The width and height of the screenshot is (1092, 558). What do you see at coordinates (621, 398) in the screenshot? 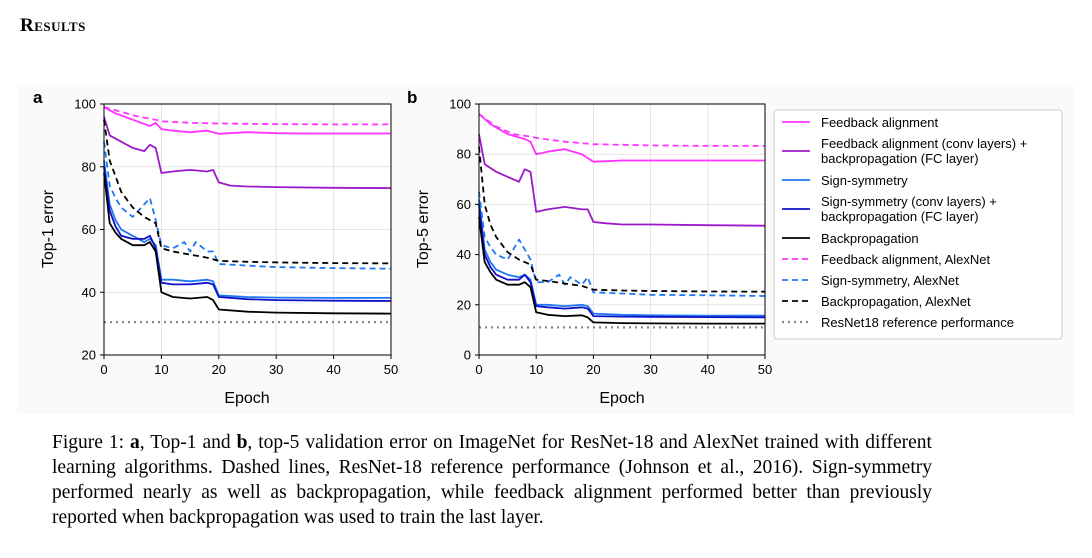
I see `panel-b-xlabel: Epoch` at bounding box center [621, 398].